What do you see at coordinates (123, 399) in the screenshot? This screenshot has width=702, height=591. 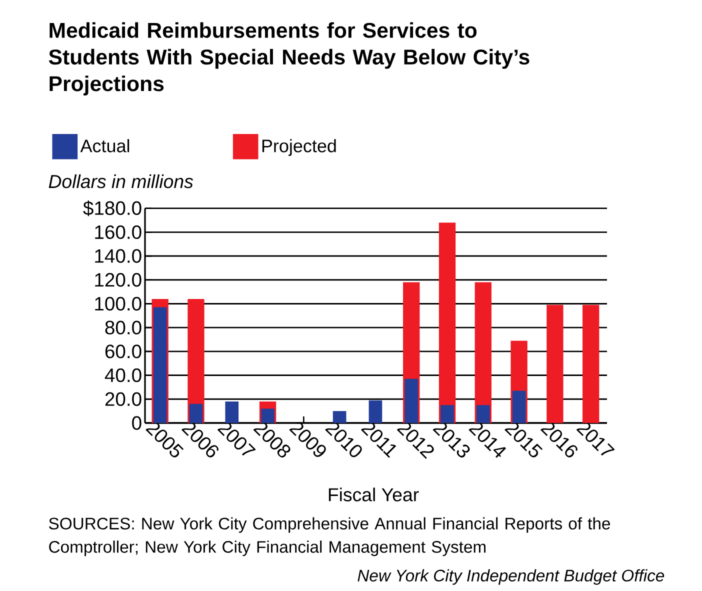 I see `y-tick-label: 20.0` at bounding box center [123, 399].